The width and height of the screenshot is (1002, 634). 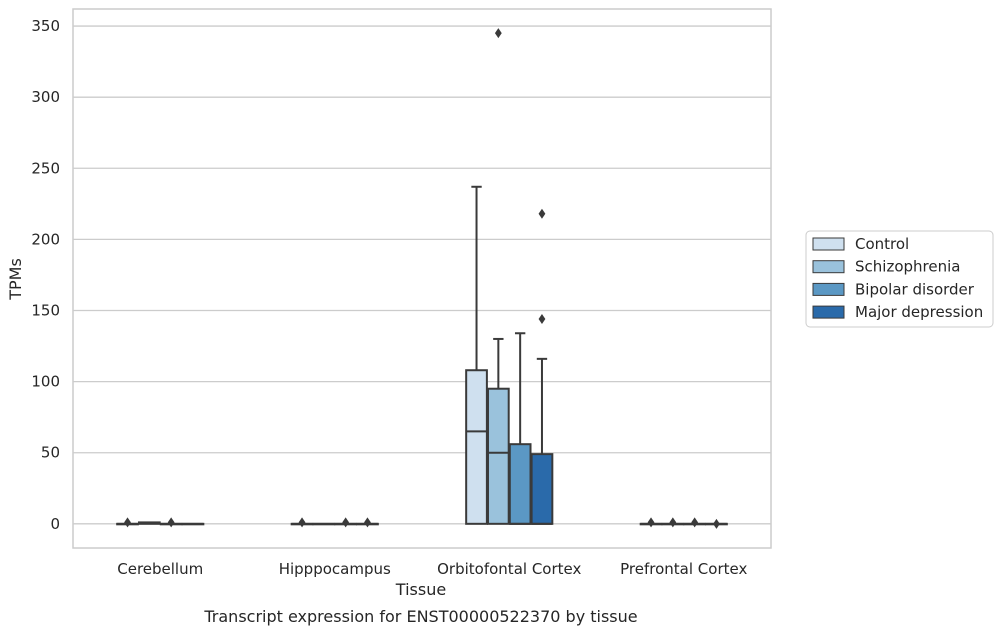 I want to click on legend-frame, so click(x=899, y=279).